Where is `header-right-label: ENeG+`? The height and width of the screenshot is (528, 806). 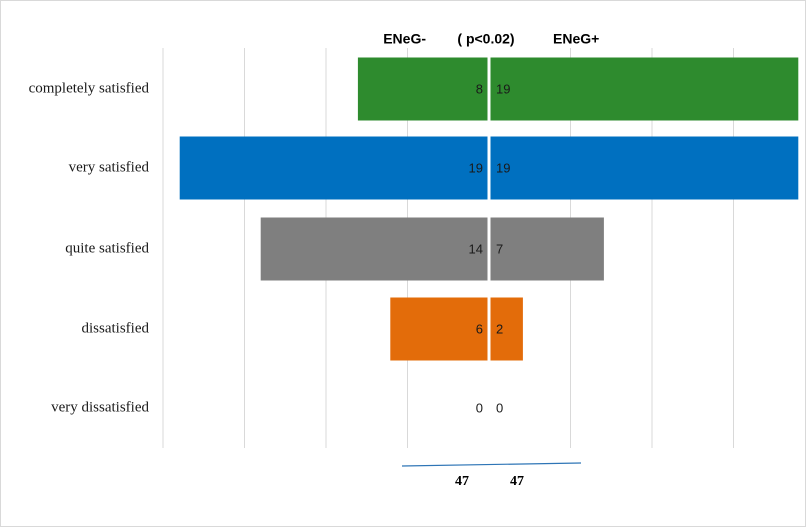
header-right-label: ENeG+ is located at coordinates (576, 39).